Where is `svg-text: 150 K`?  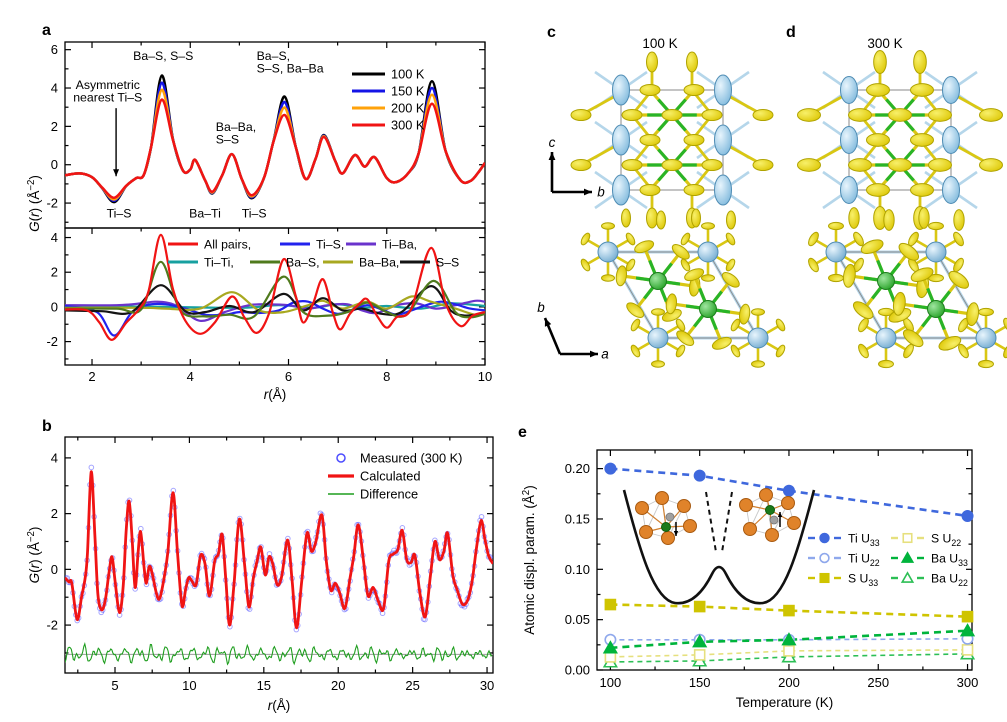 svg-text: 150 K is located at coordinates (408, 91).